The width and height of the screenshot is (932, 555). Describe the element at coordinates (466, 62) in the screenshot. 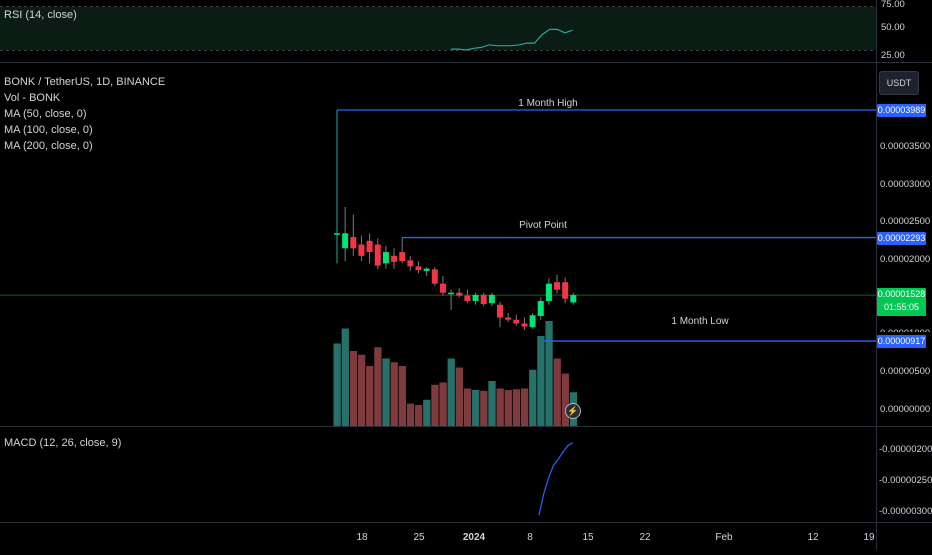

I see `rsi-panel-divider` at that location.